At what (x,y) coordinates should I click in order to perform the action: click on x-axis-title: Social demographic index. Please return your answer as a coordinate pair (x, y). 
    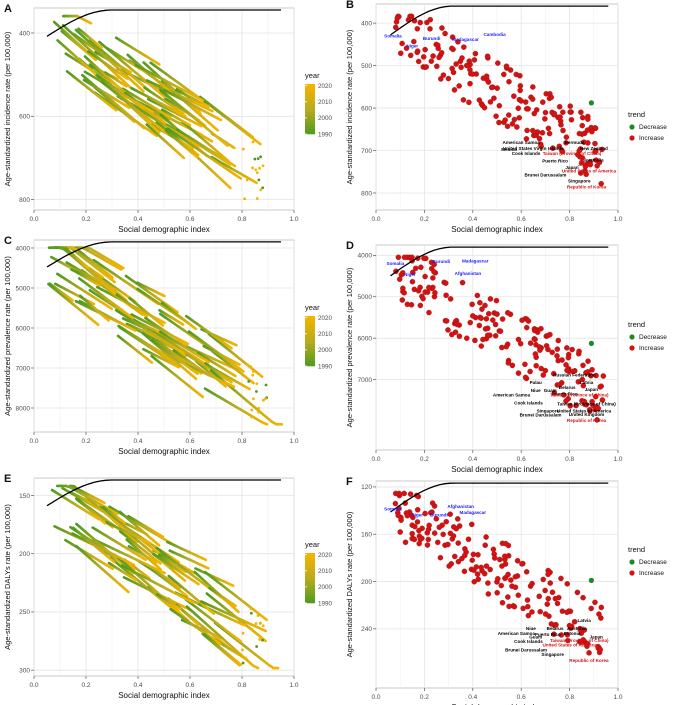
    Looking at the image, I should click on (497, 704).